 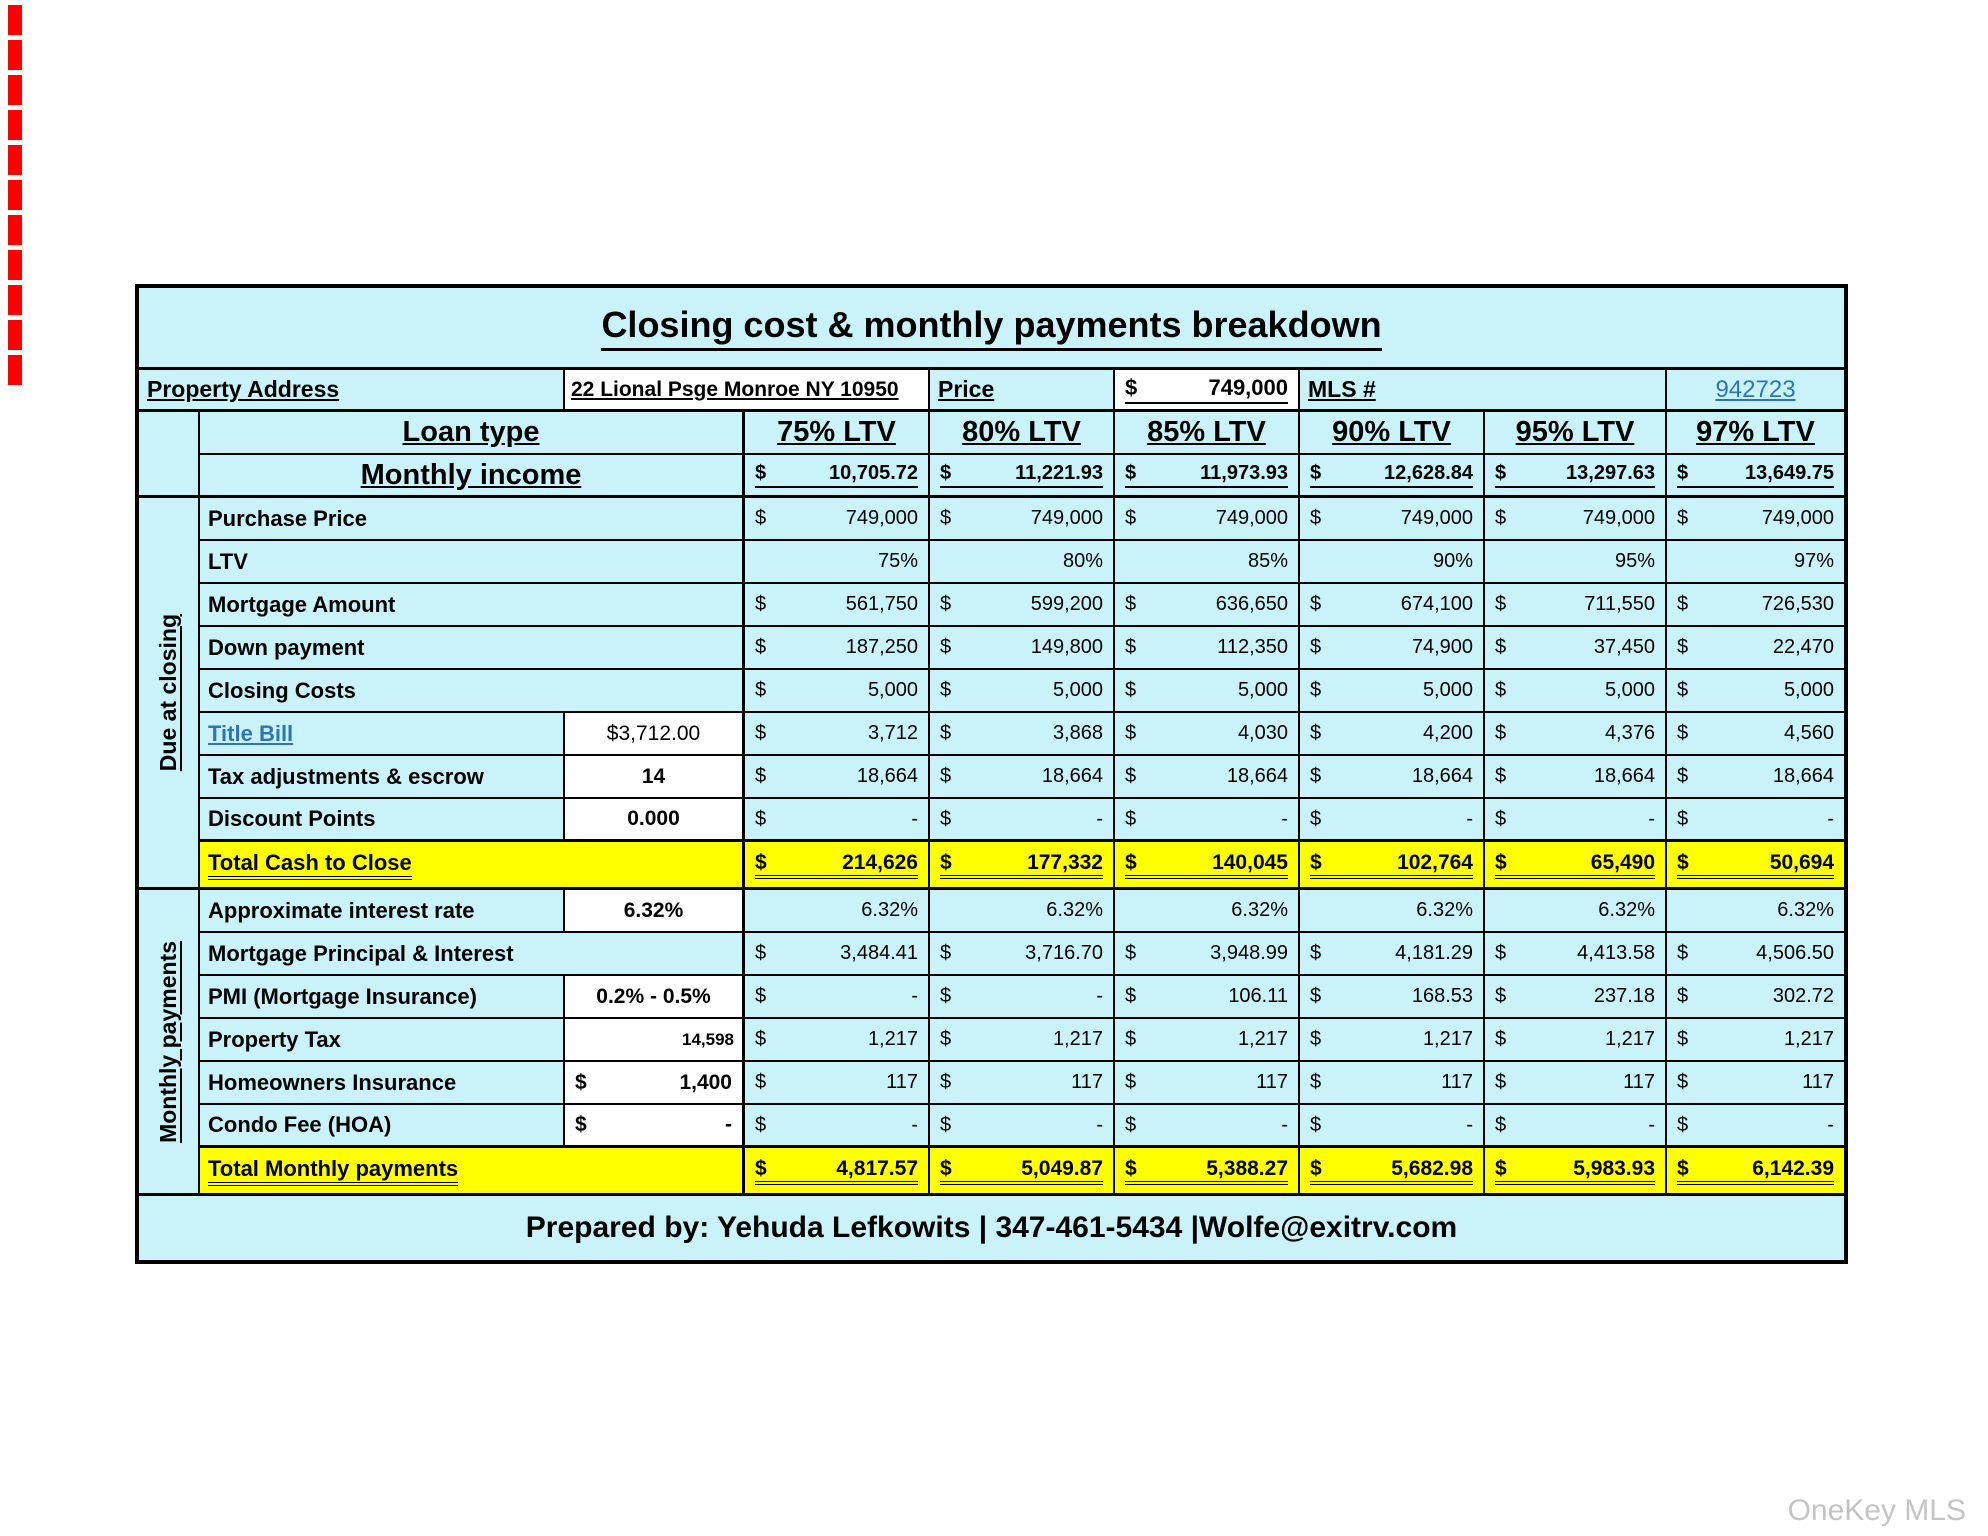 What do you see at coordinates (1576, 648) in the screenshot?
I see `down-payment-value-95: $37,450` at bounding box center [1576, 648].